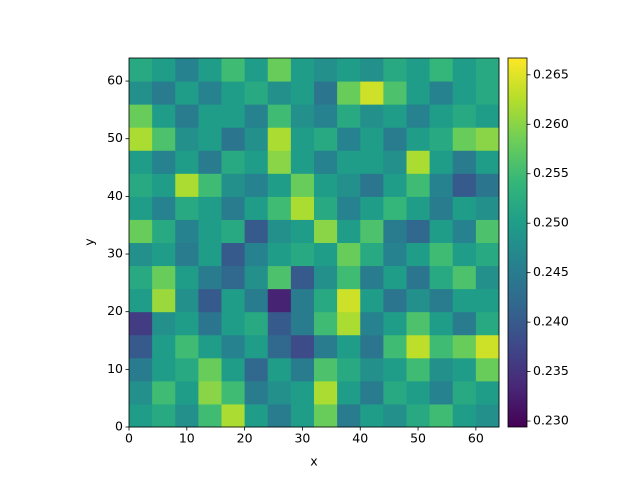  I want to click on y-tick-label: 50, so click(115, 137).